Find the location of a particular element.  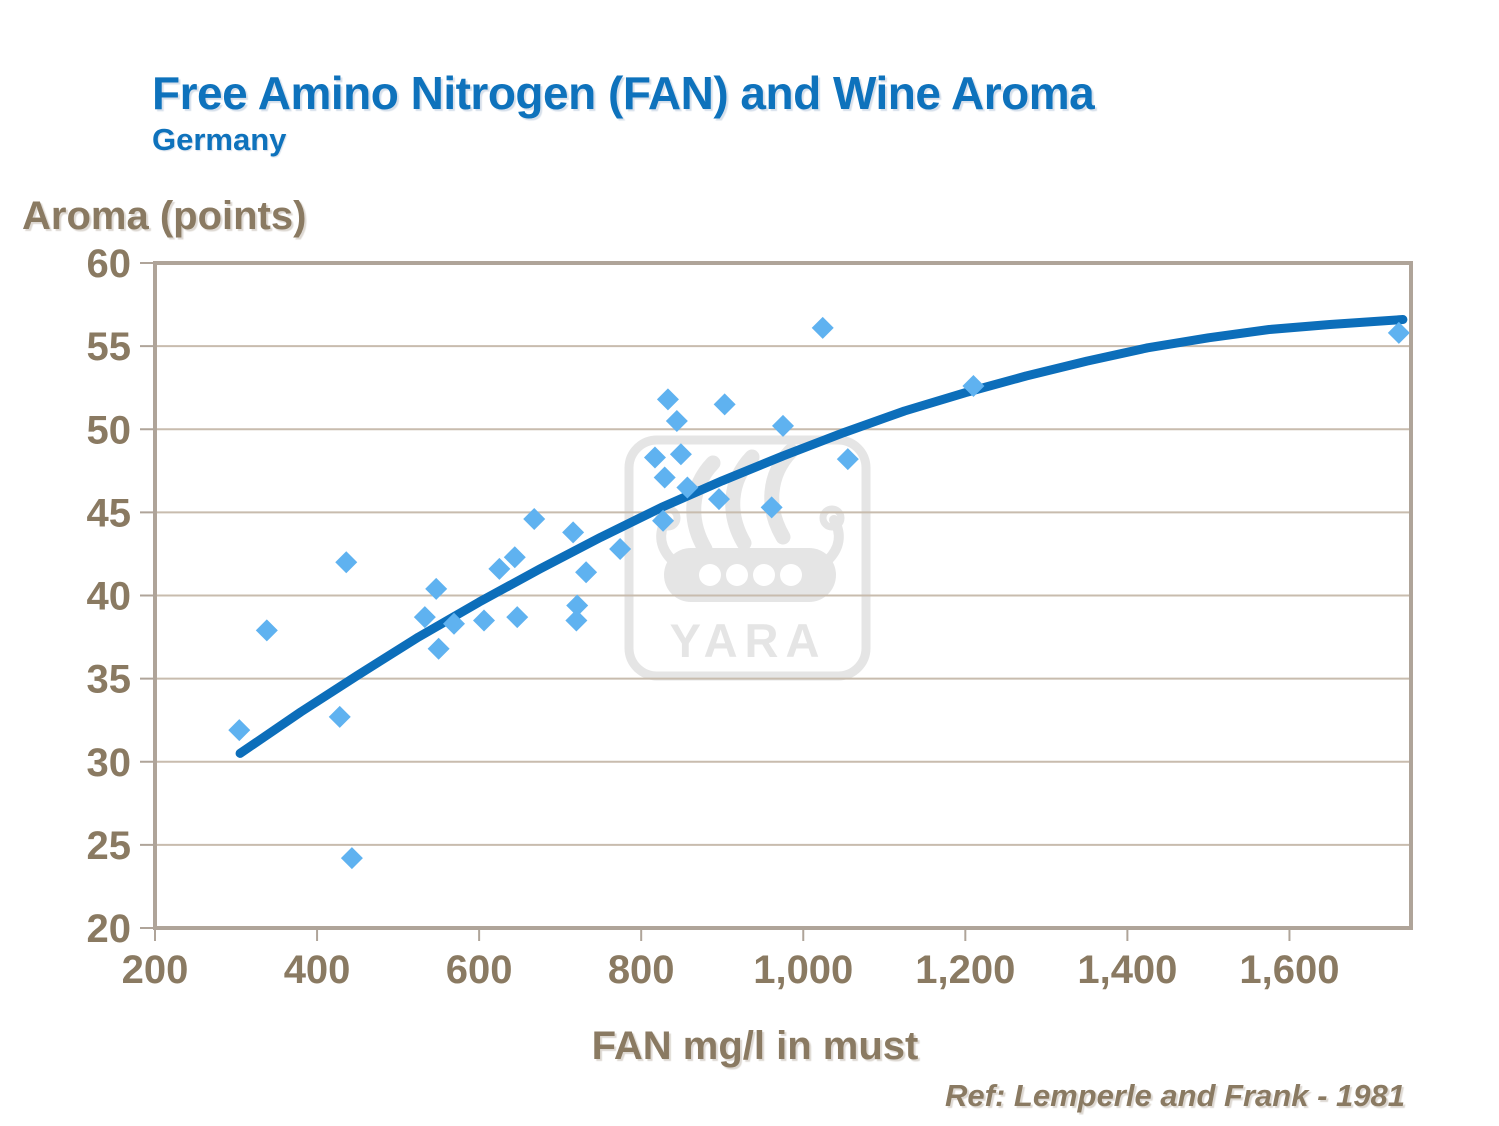

y-tick-label: 60 is located at coordinates (109, 264).